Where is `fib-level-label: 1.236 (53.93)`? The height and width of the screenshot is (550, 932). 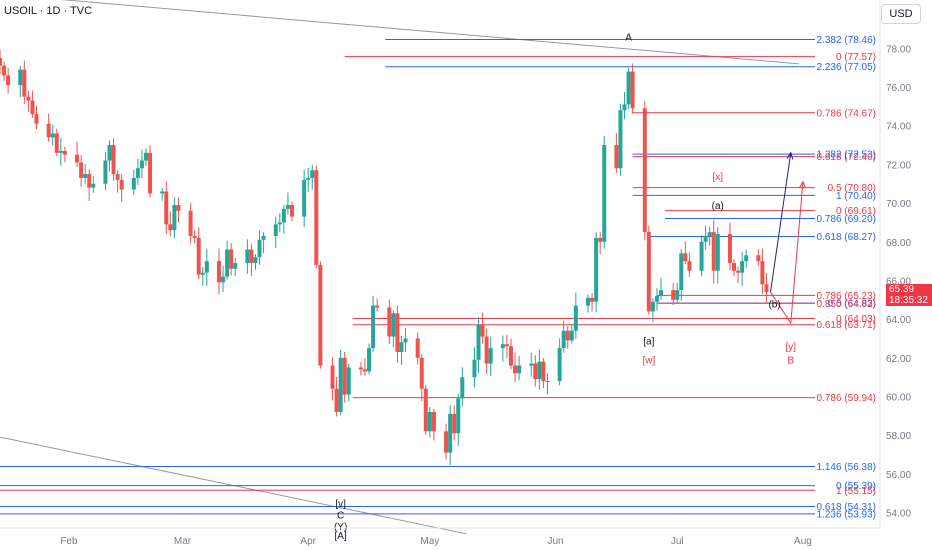
fib-level-label: 1.236 (53.93) is located at coordinates (847, 514).